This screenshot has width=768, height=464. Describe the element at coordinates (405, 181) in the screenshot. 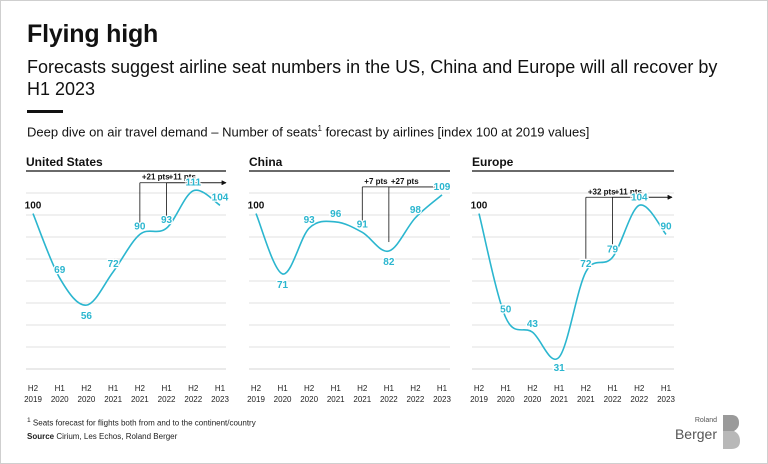

I see `change-annotation: +27 pts` at that location.